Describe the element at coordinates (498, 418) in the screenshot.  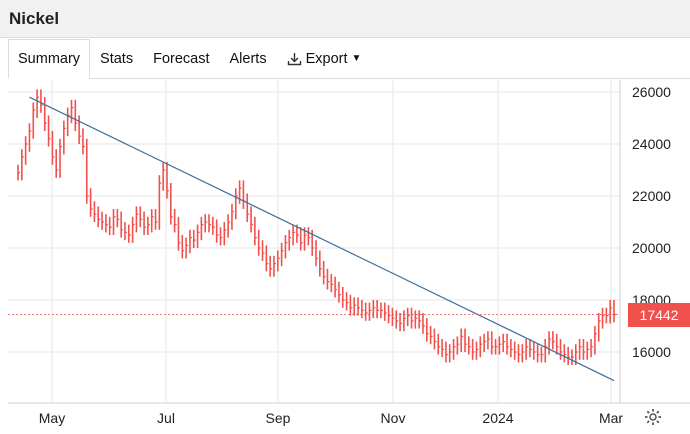
I see `x-tick-label: 2024` at that location.